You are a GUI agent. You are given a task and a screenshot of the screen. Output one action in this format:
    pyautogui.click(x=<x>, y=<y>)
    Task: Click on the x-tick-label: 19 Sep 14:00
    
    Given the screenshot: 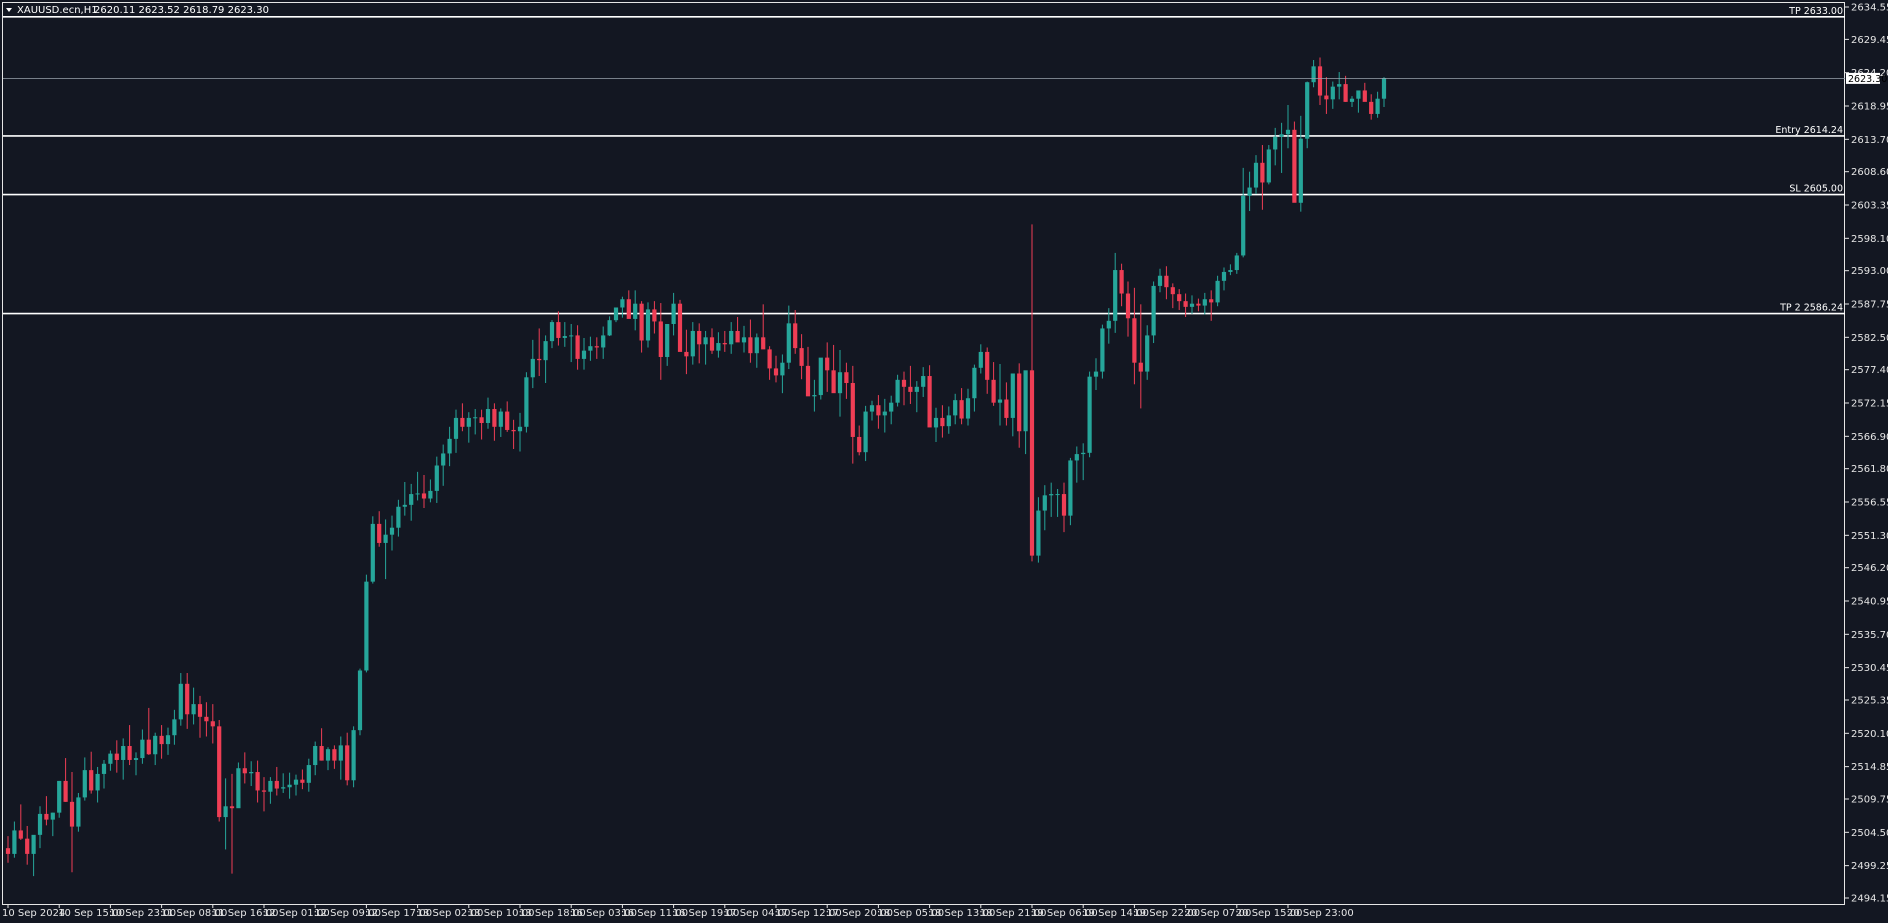 What is the action you would take?
    pyautogui.click(x=1115, y=913)
    